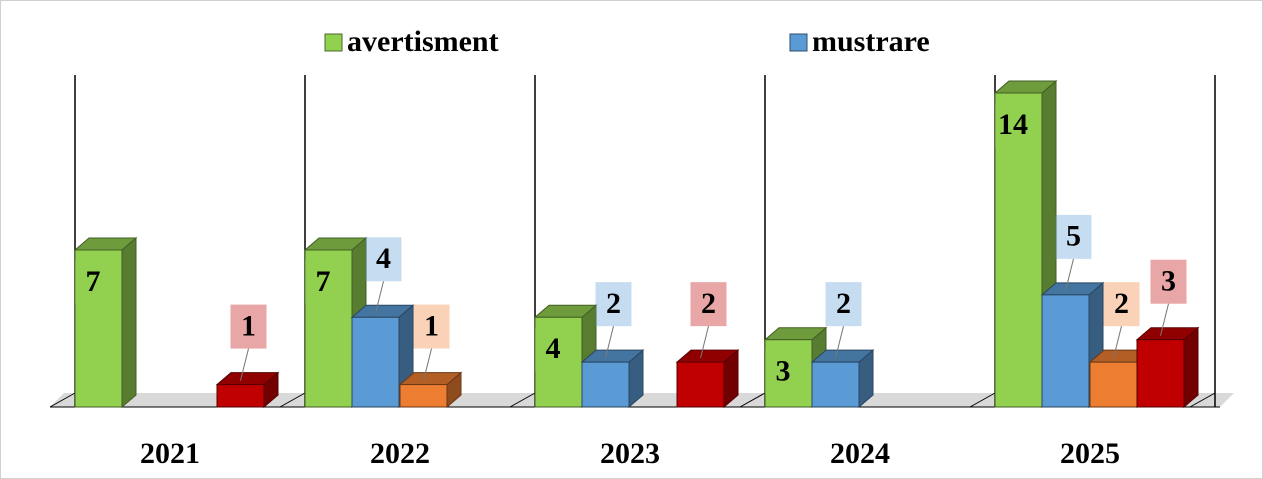 This screenshot has height=479, width=1263. What do you see at coordinates (860, 453) in the screenshot?
I see `x-tick-label: 2024` at bounding box center [860, 453].